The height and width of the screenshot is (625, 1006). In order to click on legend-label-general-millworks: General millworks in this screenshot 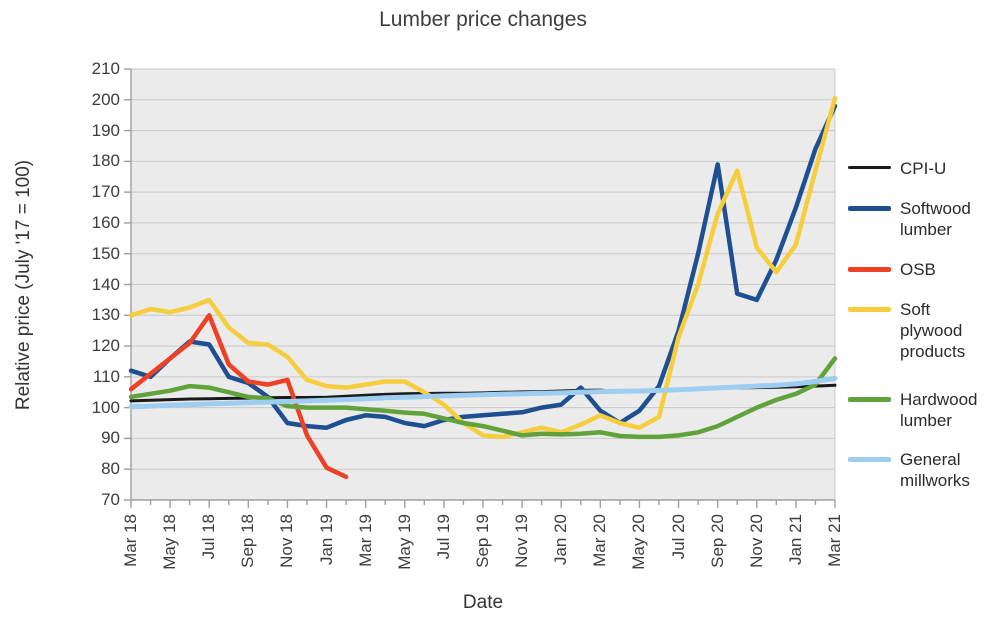, I will do `click(935, 470)`.